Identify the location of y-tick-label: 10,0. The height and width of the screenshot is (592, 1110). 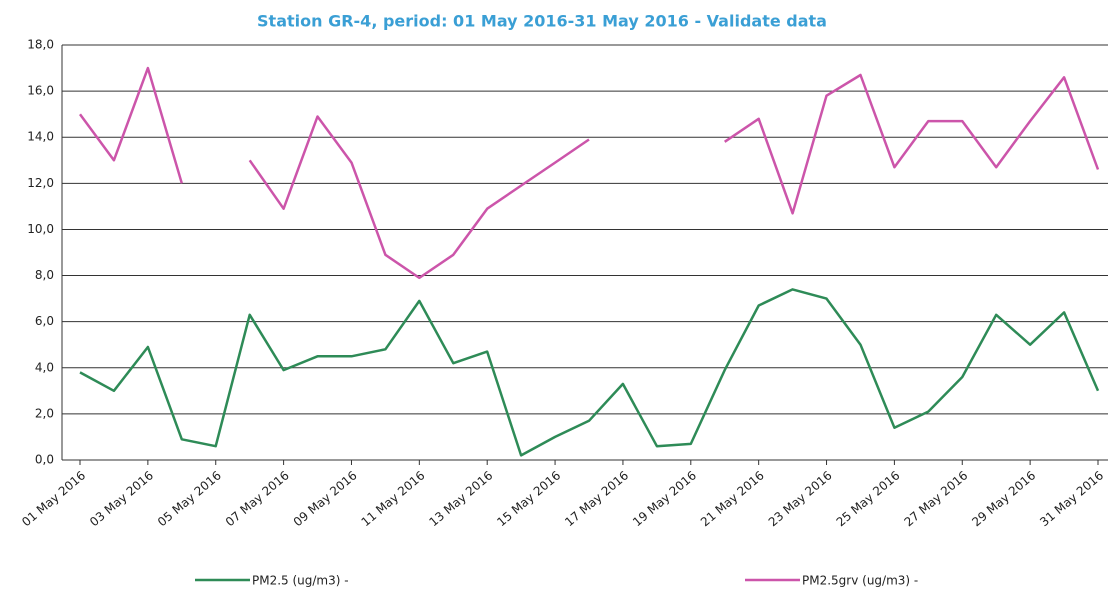
(40, 229).